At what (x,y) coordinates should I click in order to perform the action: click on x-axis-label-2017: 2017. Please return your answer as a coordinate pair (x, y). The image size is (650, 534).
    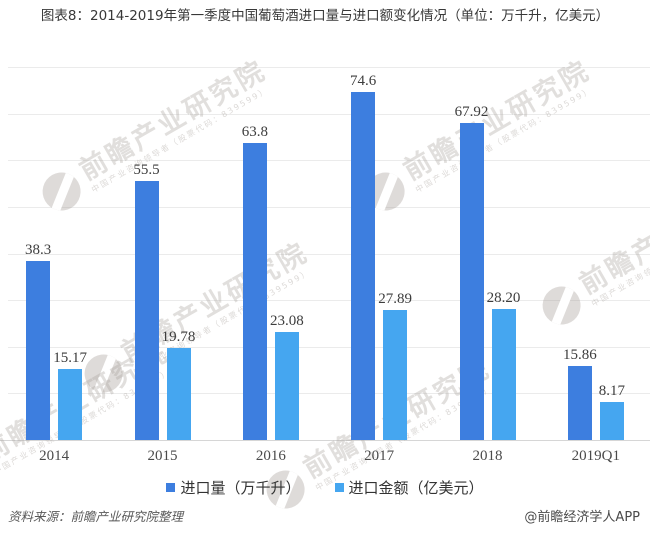
    Looking at the image, I should click on (379, 456).